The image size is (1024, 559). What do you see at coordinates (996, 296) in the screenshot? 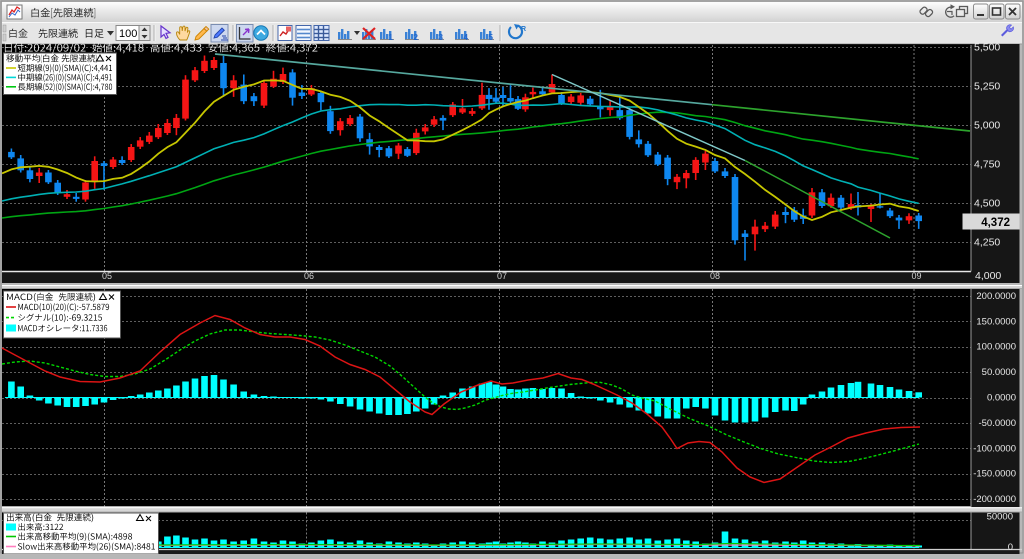
I see `svg-text: 200.0000` at bounding box center [996, 296].